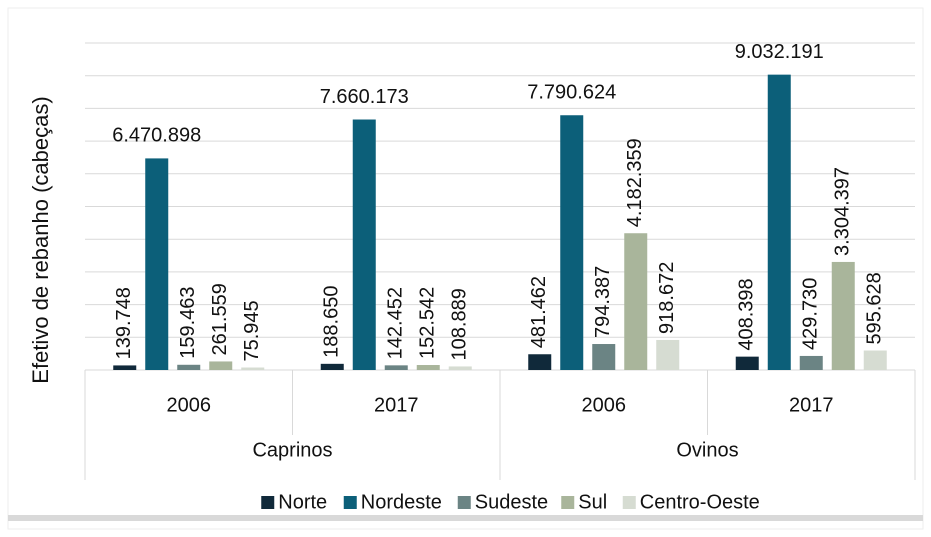 The width and height of the screenshot is (931, 537). I want to click on data-label: 188.650, so click(332, 322).